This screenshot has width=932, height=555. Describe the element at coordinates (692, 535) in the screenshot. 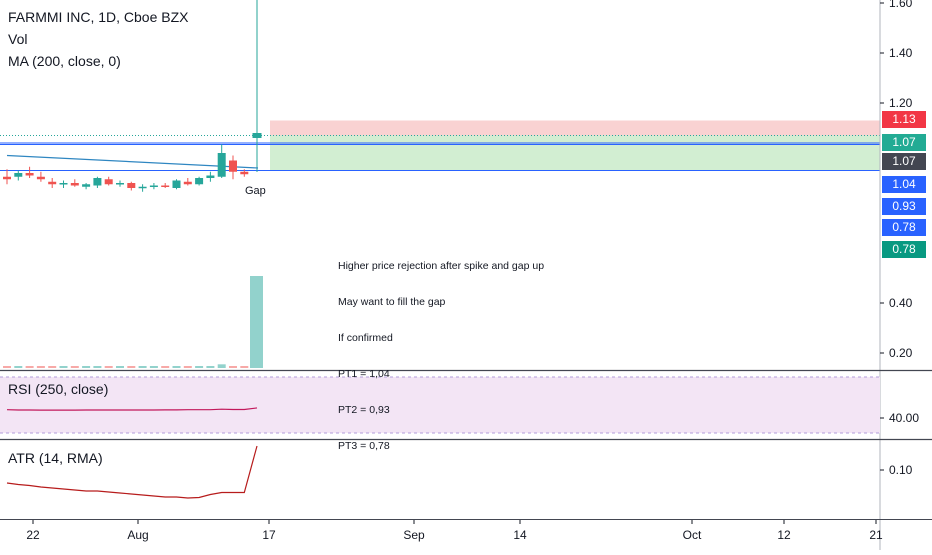

I see `x-tick-label: Oct` at that location.